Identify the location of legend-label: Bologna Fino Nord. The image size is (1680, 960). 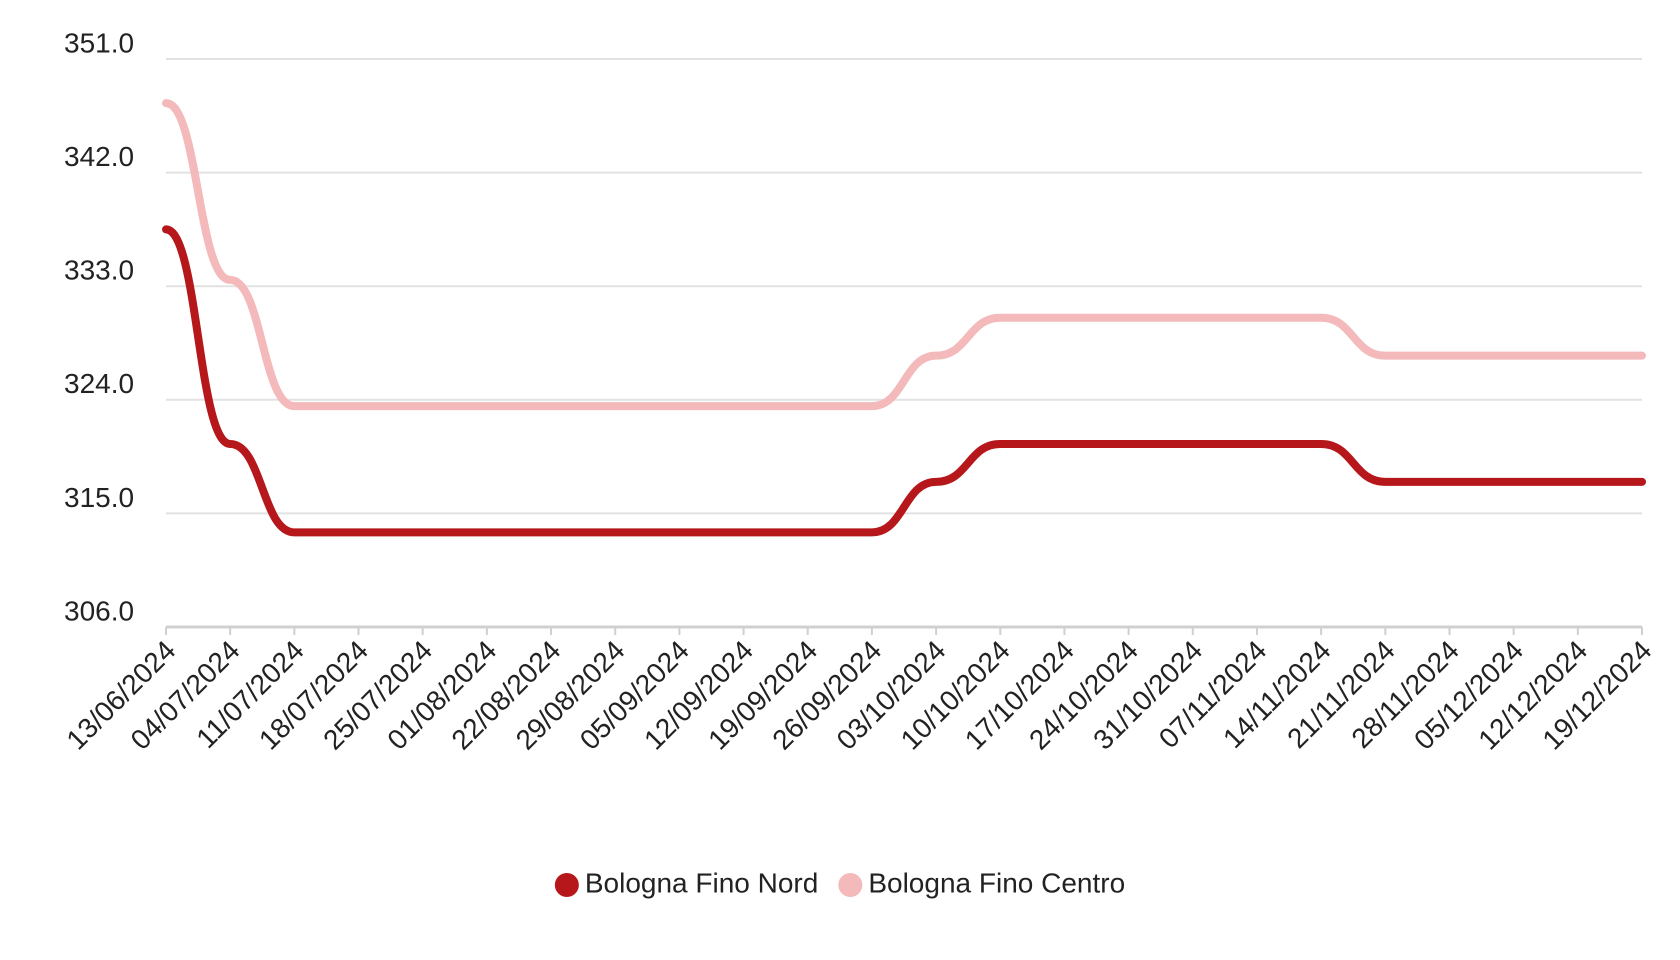
(701, 882).